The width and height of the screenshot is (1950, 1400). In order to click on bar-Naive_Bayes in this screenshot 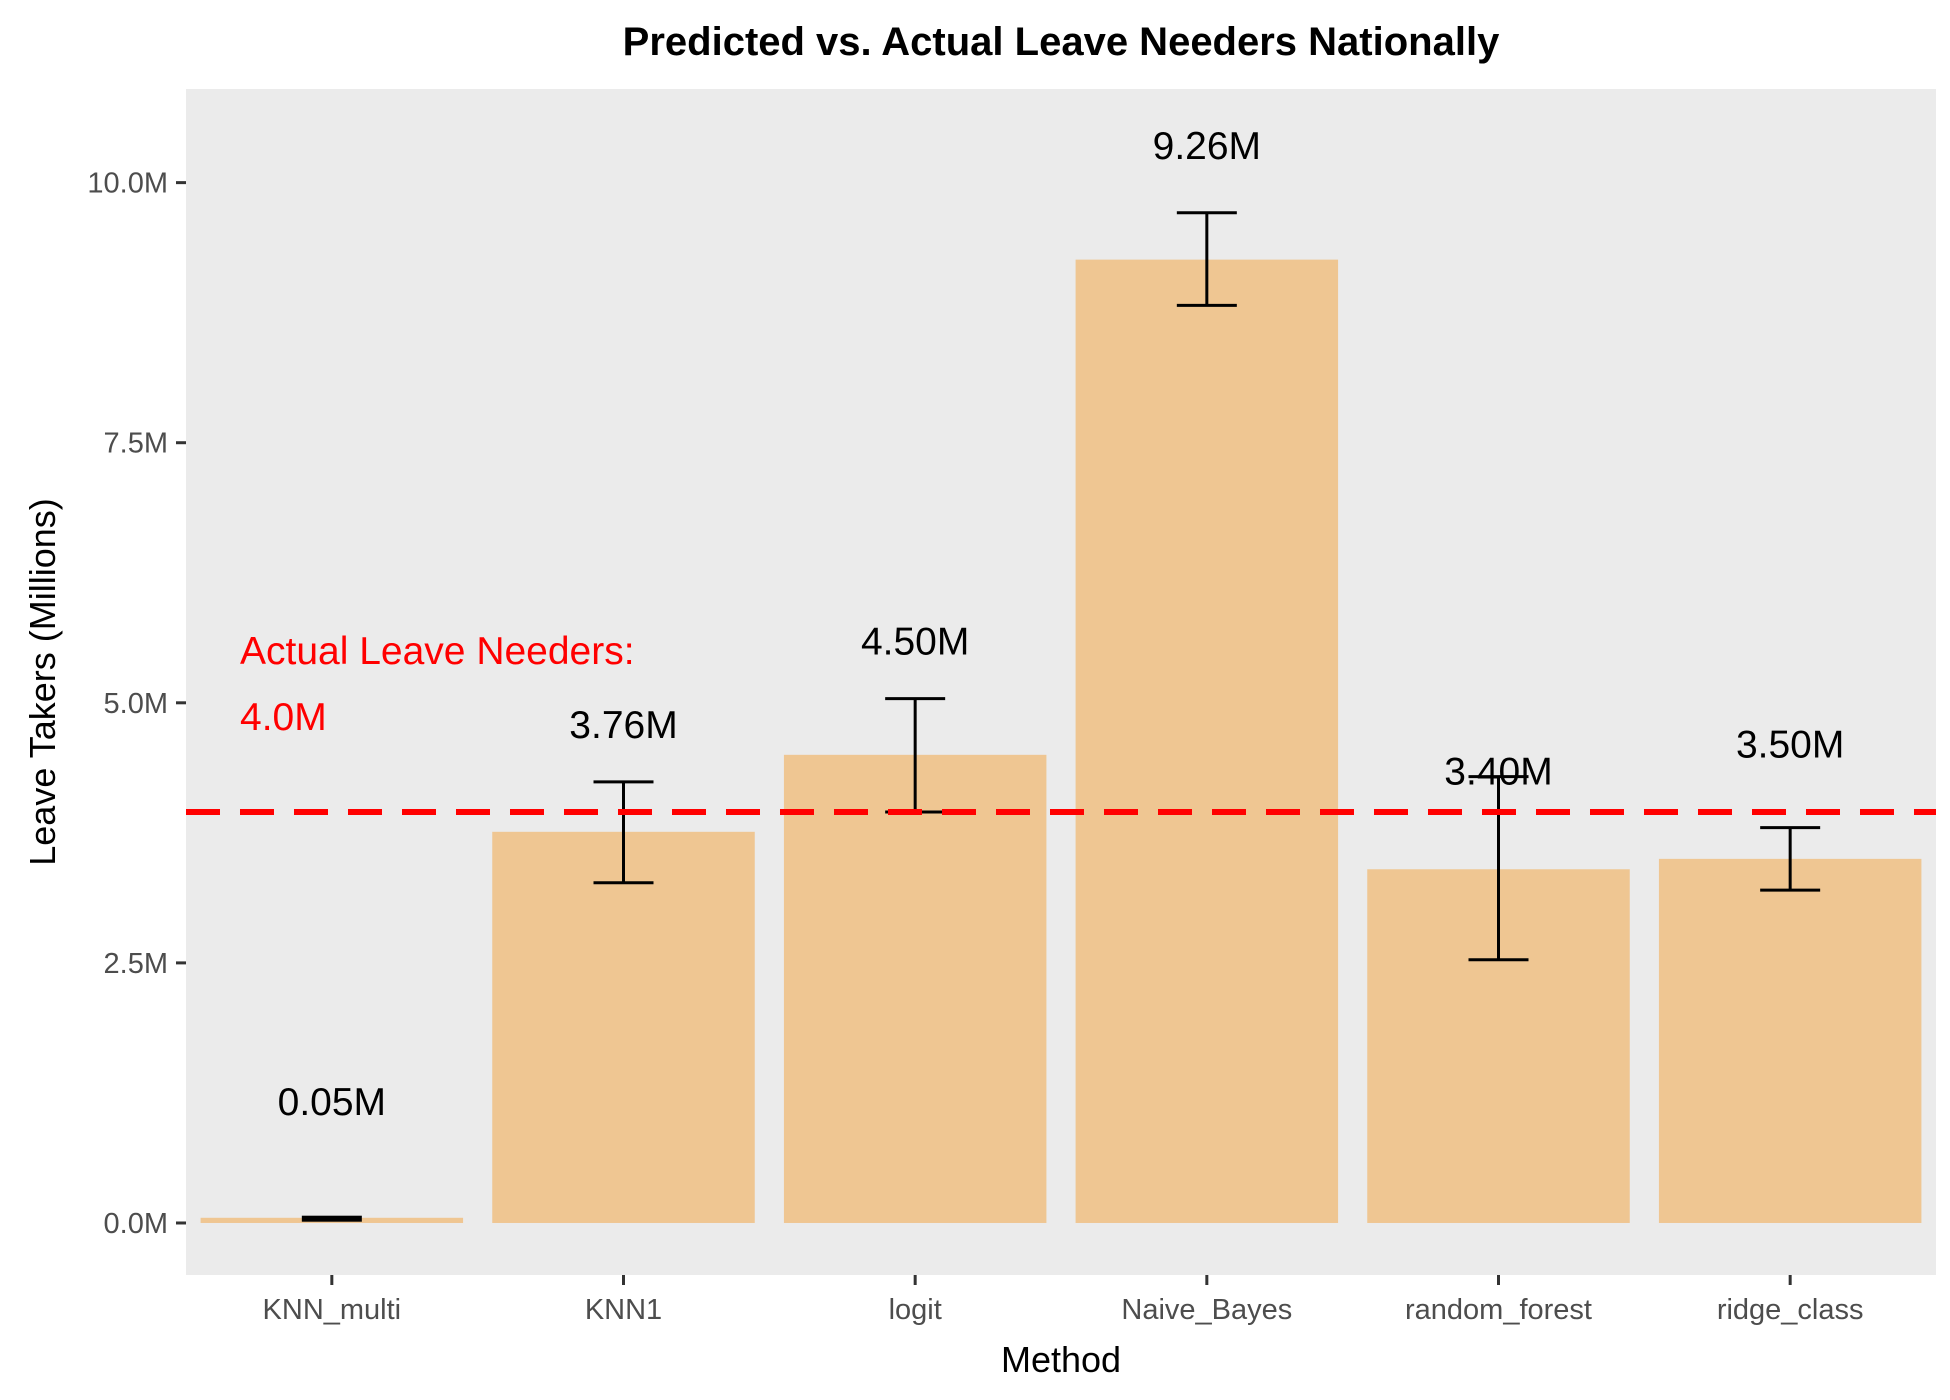, I will do `click(1207, 741)`.